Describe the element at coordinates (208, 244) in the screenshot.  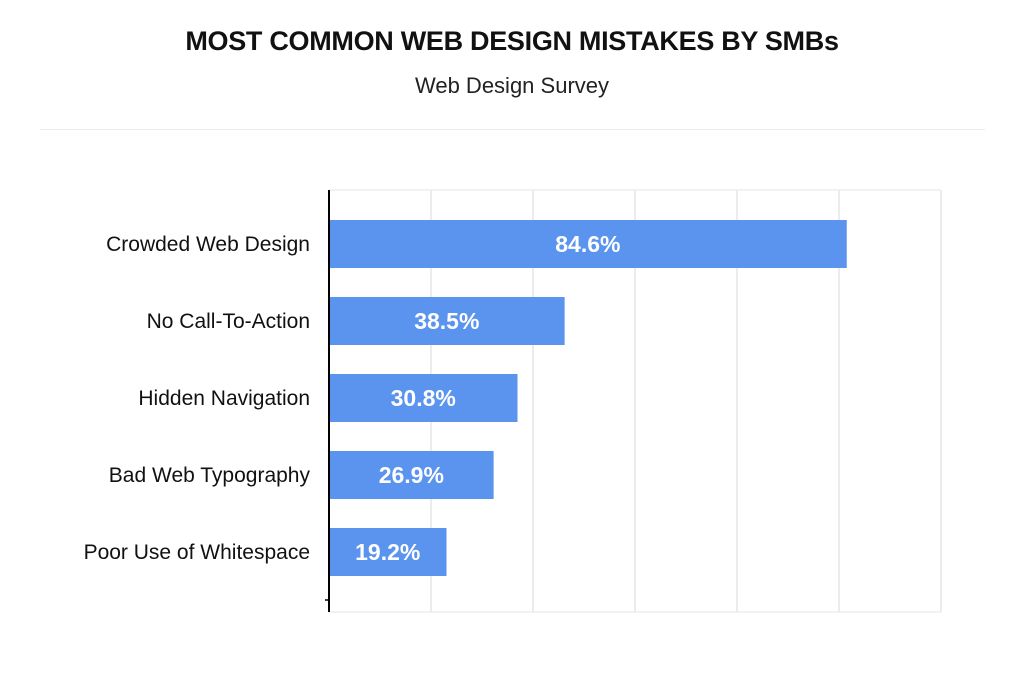
I see `category-label: Crowded Web Design` at that location.